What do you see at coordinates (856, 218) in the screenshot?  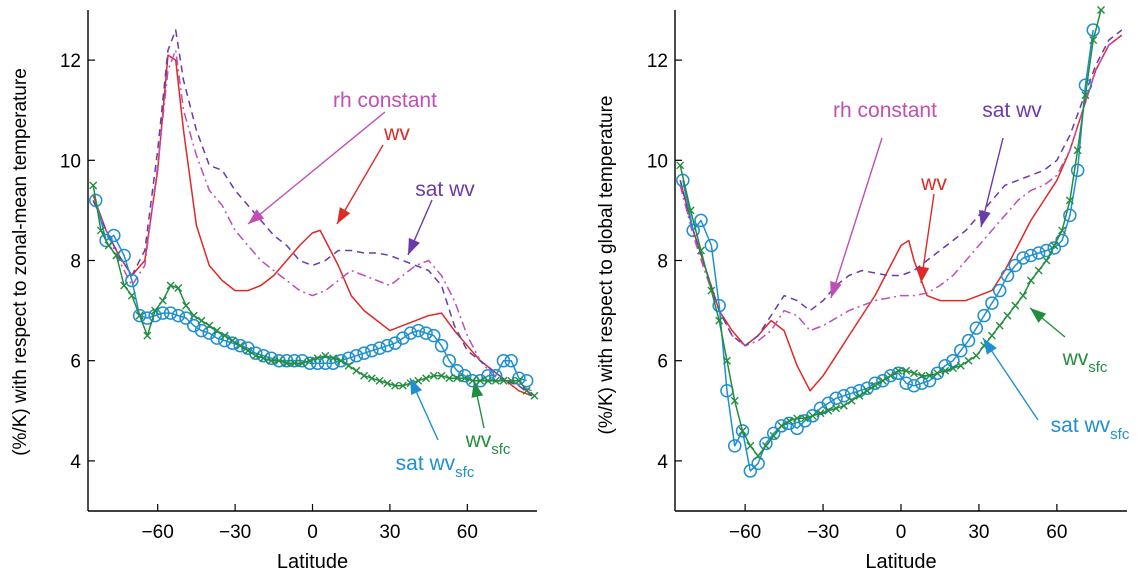 I see `annotation-arrow` at bounding box center [856, 218].